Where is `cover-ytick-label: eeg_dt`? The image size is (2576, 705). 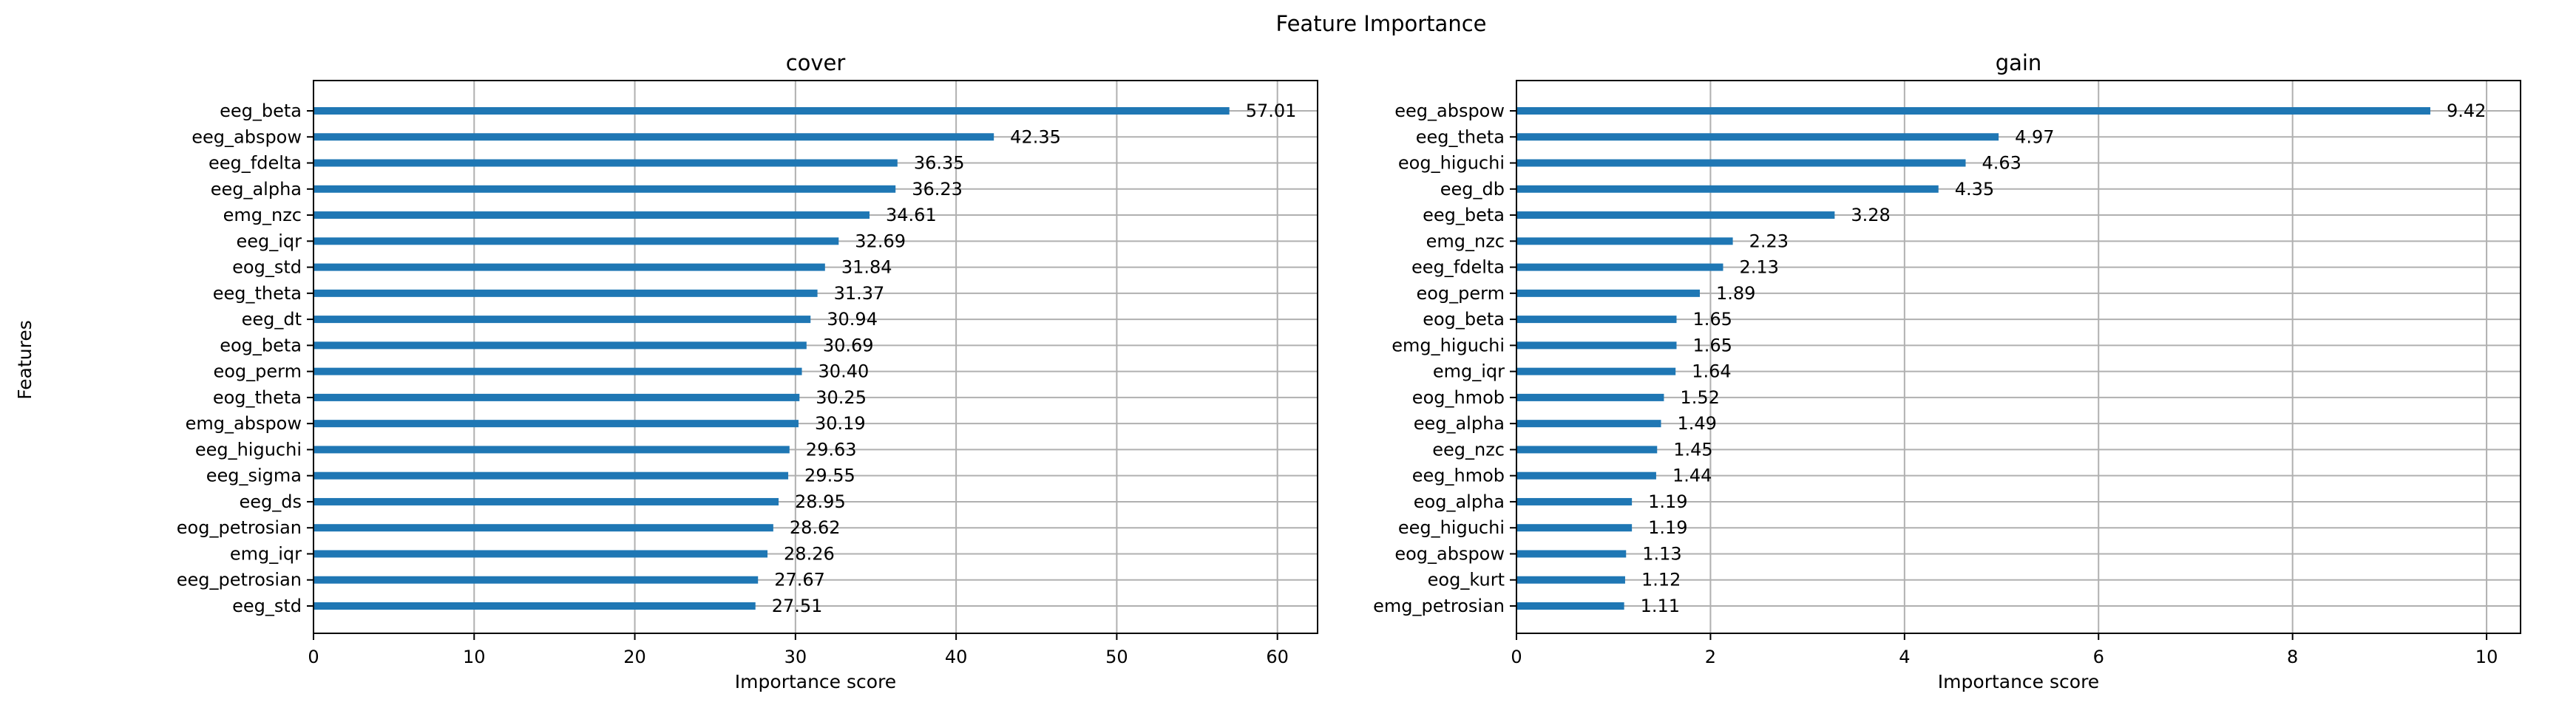
cover-ytick-label: eeg_dt is located at coordinates (272, 319).